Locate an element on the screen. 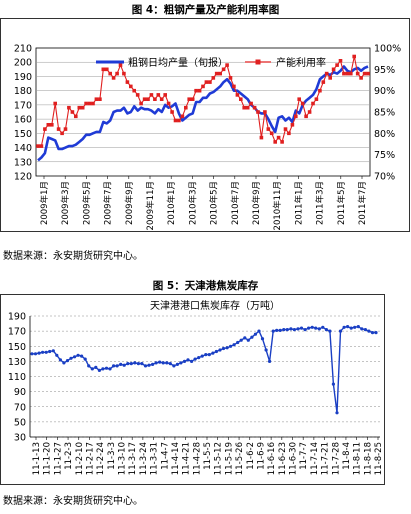 The height and width of the screenshot is (514, 411). chart2-series is located at coordinates (204, 370).